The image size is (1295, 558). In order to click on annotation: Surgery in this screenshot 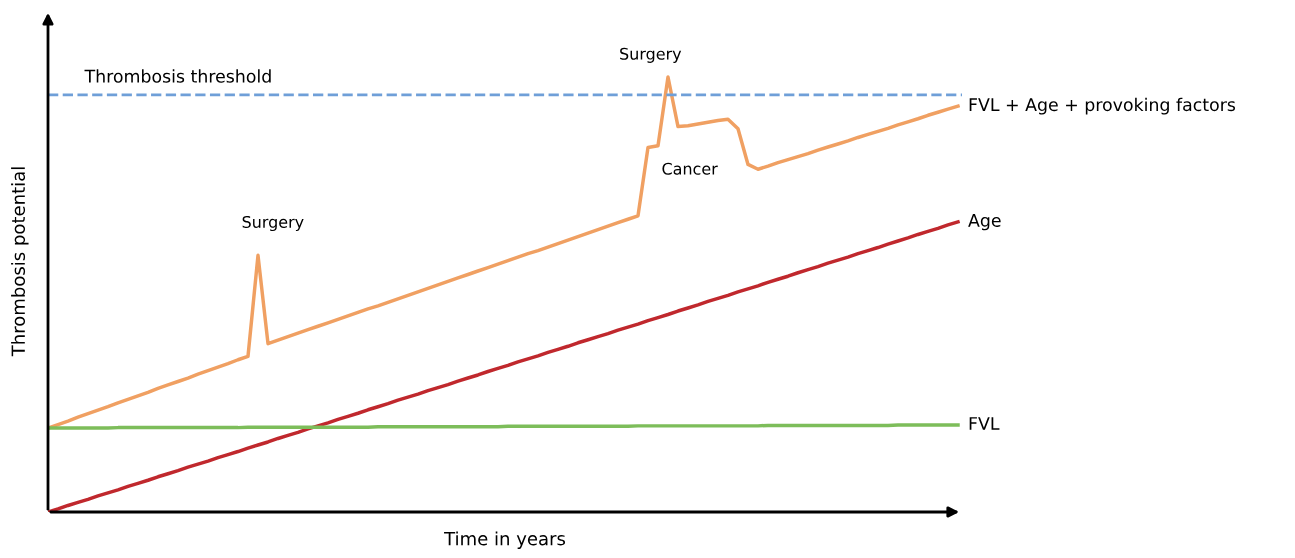, I will do `click(273, 223)`.